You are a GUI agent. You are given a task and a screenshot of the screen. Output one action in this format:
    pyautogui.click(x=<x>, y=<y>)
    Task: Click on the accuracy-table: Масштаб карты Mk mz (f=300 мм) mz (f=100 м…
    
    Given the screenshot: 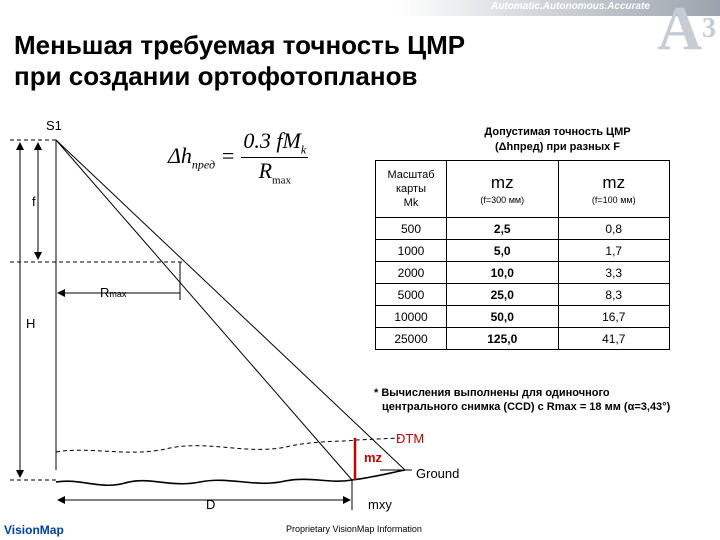 What is the action you would take?
    pyautogui.click(x=522, y=255)
    